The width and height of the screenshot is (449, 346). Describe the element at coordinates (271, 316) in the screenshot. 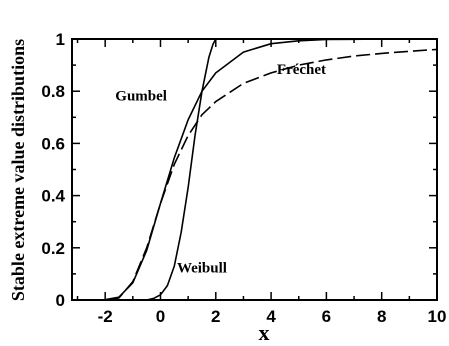

I see `x-tick-label: 4` at that location.